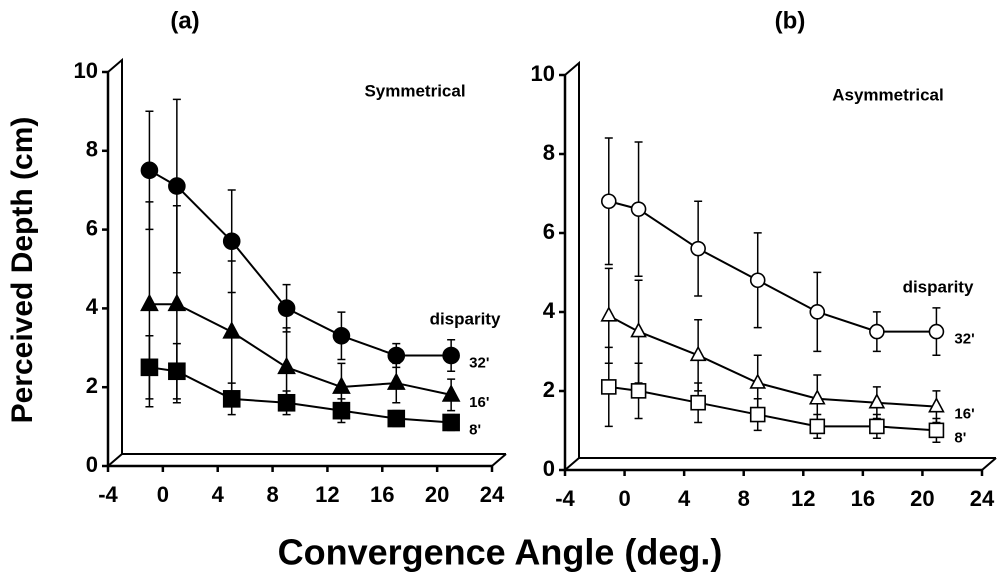 The image size is (1005, 582). What do you see at coordinates (500, 552) in the screenshot?
I see `x-axis-label: Convergence Angle (deg.)` at bounding box center [500, 552].